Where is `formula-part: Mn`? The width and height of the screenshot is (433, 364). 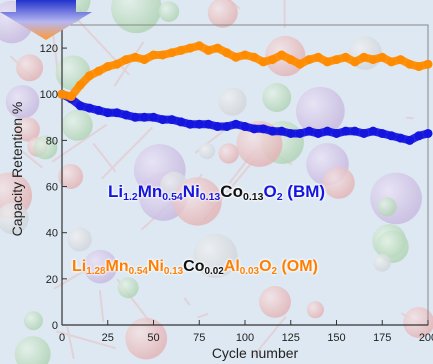
formula-part: Mn is located at coordinates (117, 266).